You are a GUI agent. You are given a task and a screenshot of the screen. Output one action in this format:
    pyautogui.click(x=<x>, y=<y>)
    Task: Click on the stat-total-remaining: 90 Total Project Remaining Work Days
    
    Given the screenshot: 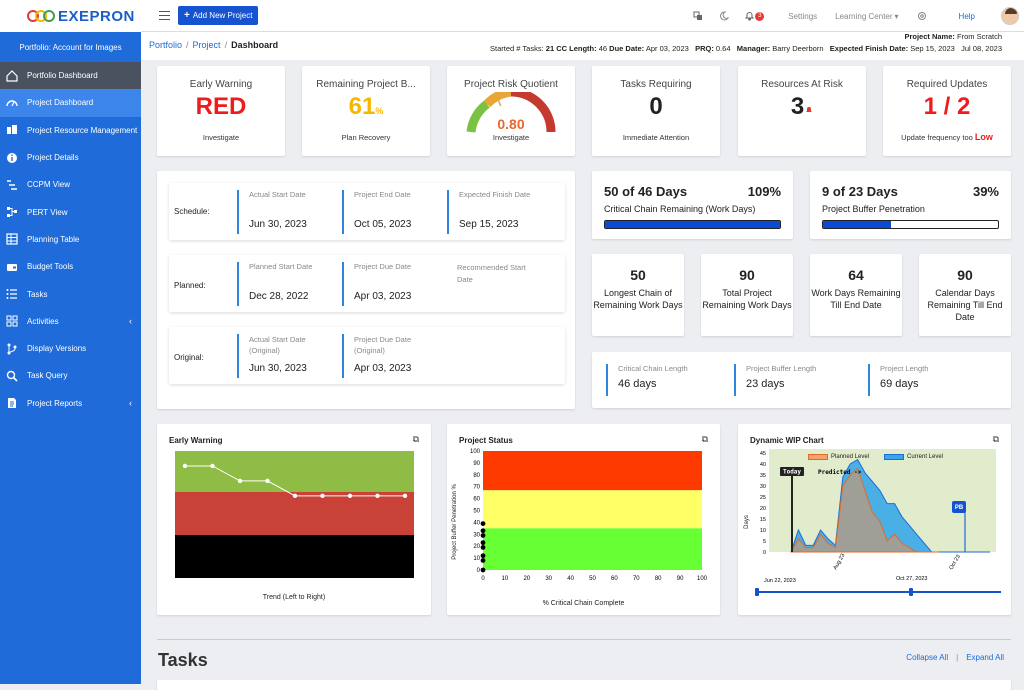 What is the action you would take?
    pyautogui.click(x=747, y=295)
    